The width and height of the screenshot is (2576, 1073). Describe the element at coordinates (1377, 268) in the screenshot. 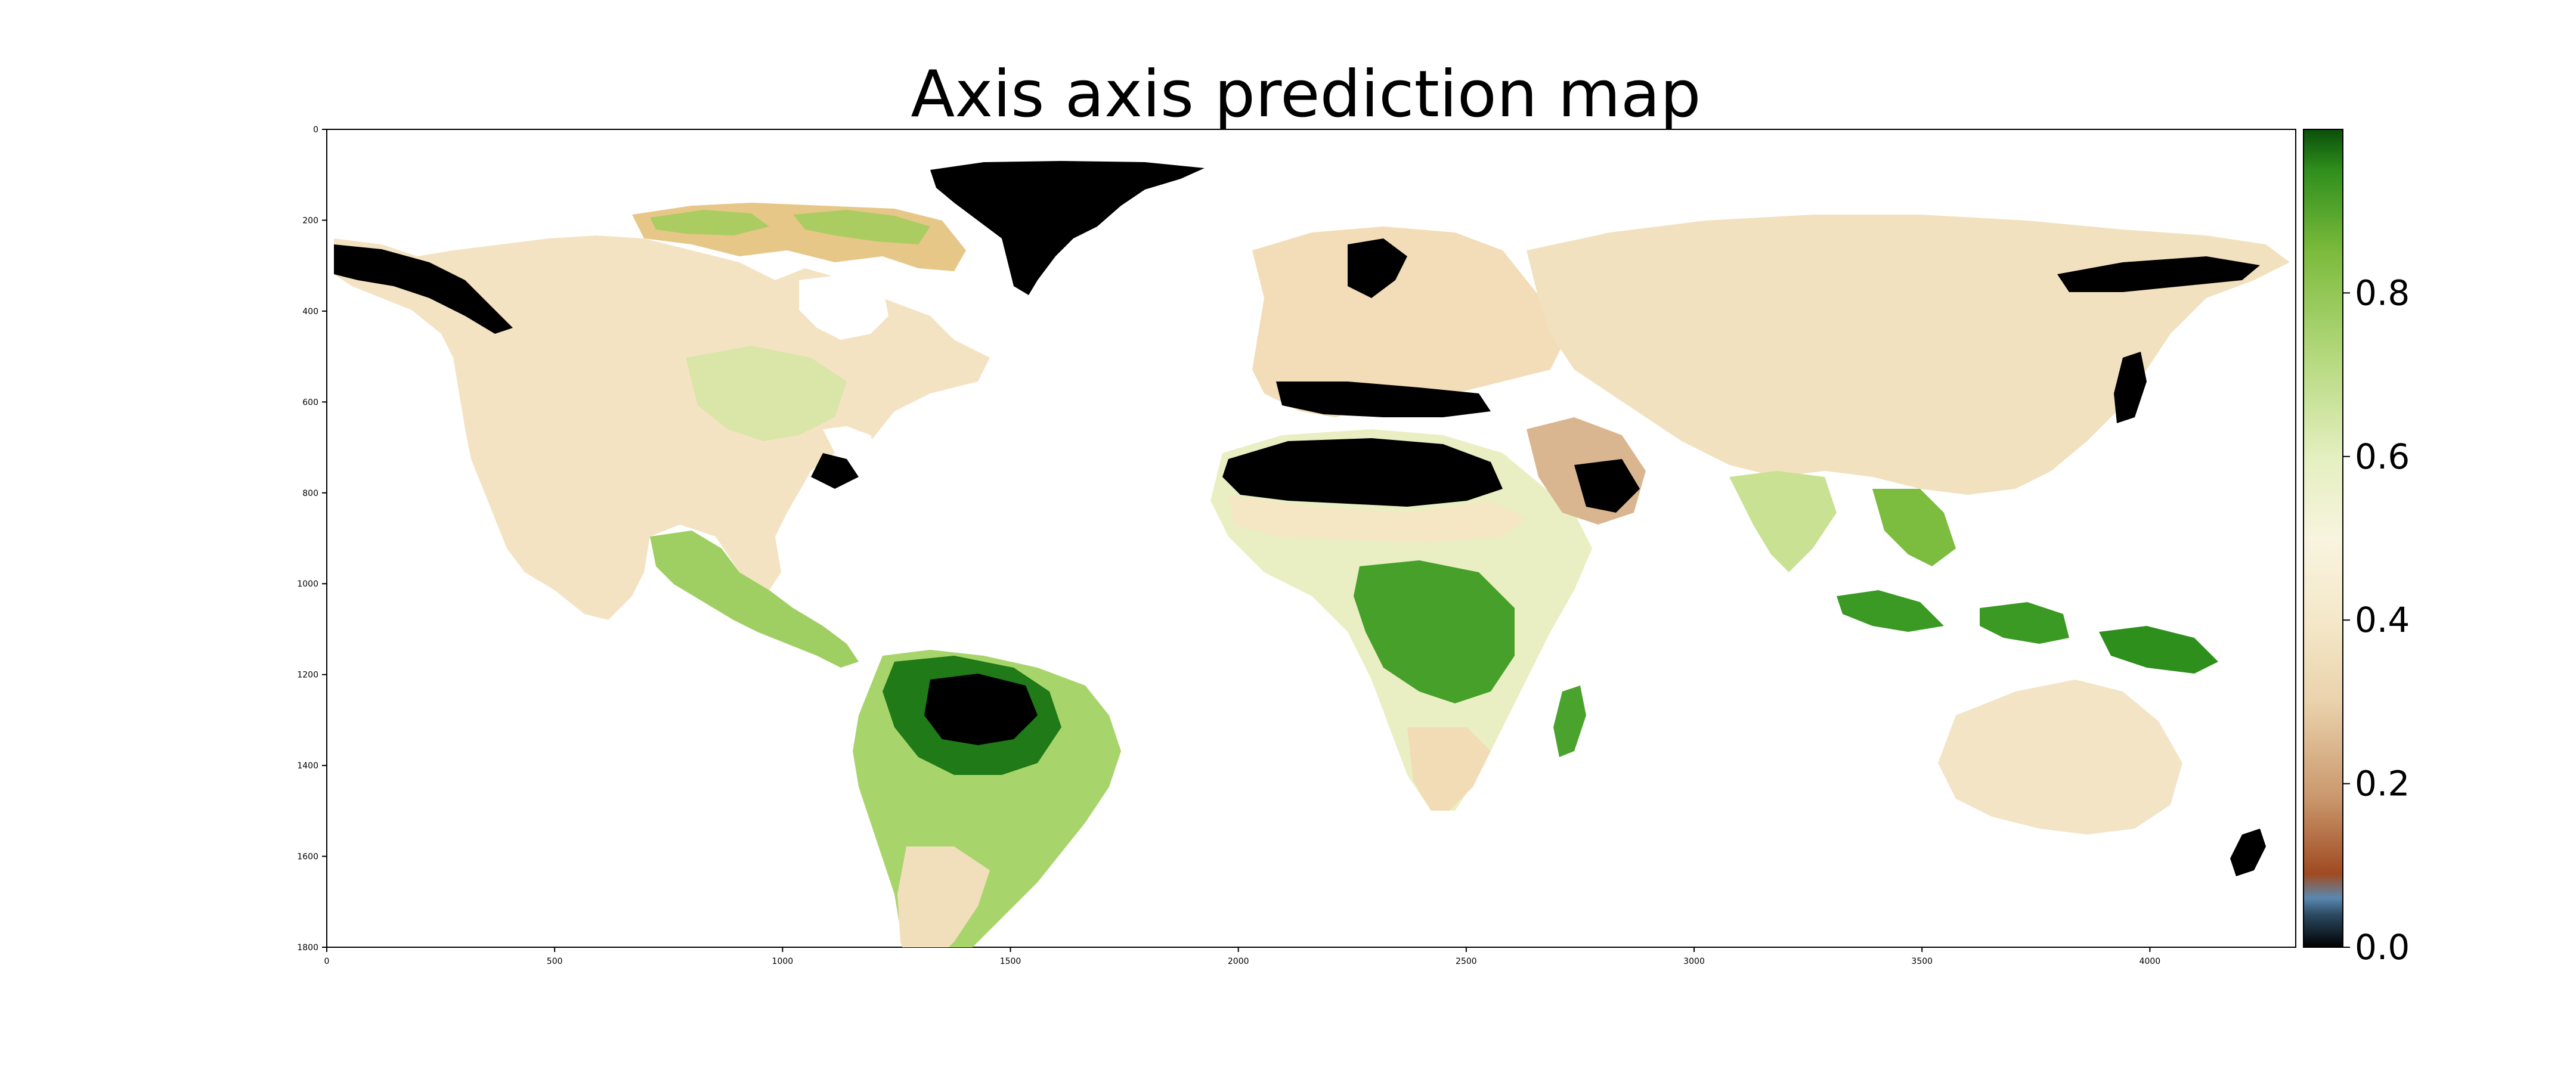

I see `scandinavia-nodata` at that location.